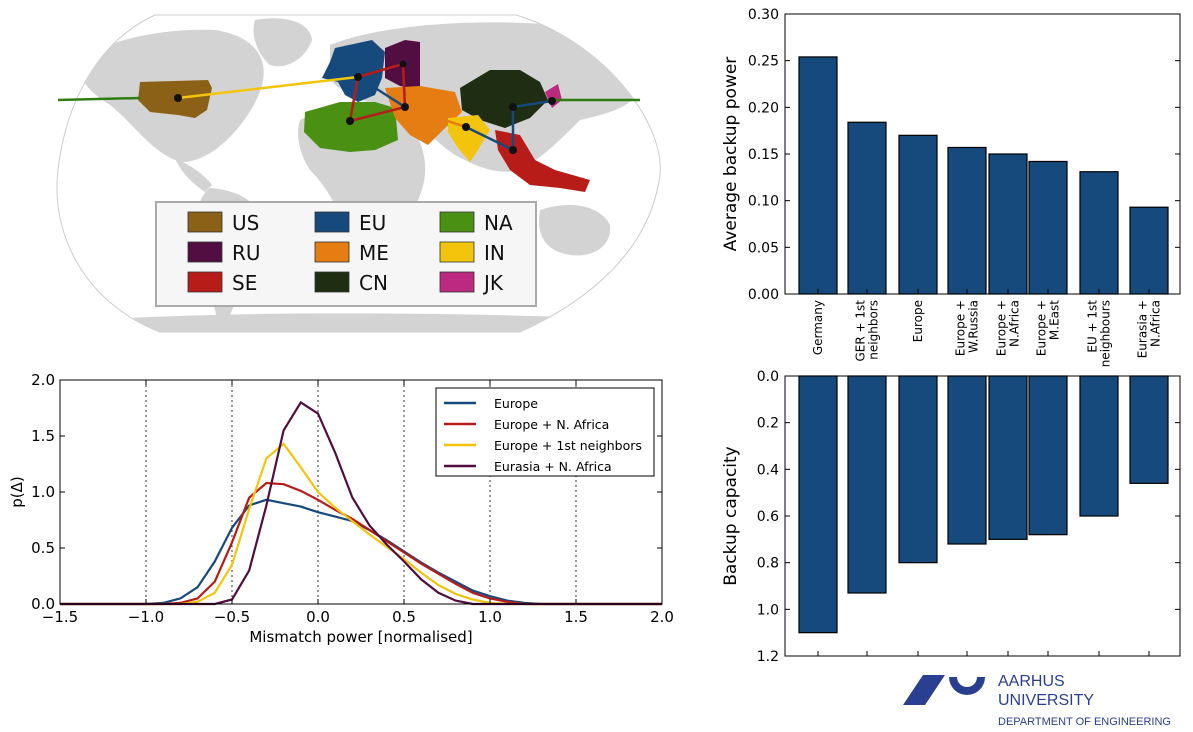 This screenshot has height=732, width=1193. I want to click on legend-swatch-jk, so click(457, 282).